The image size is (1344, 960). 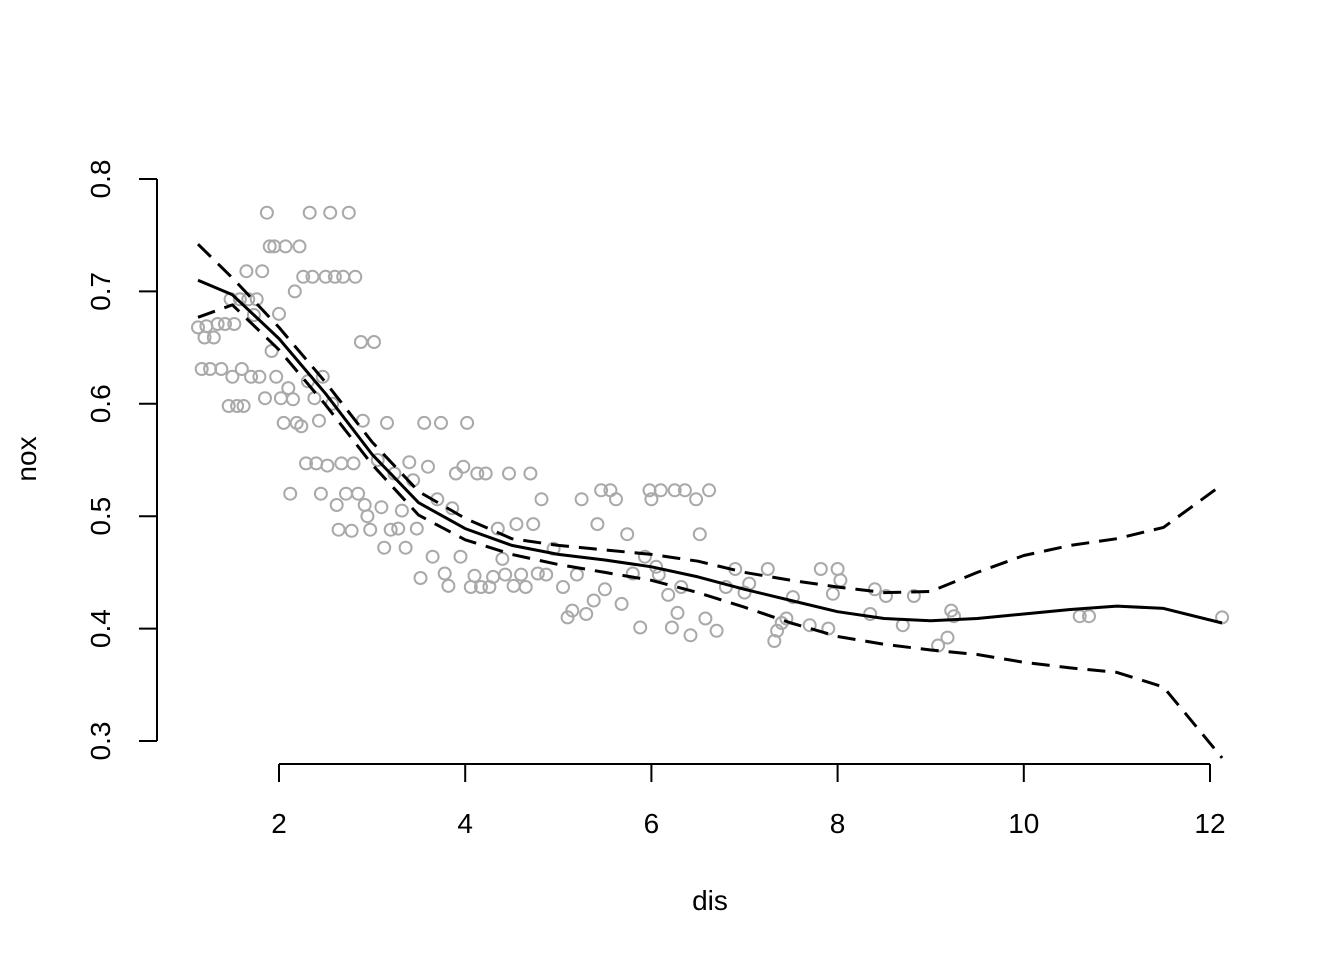 I want to click on x-tick-label: 6, so click(x=652, y=823).